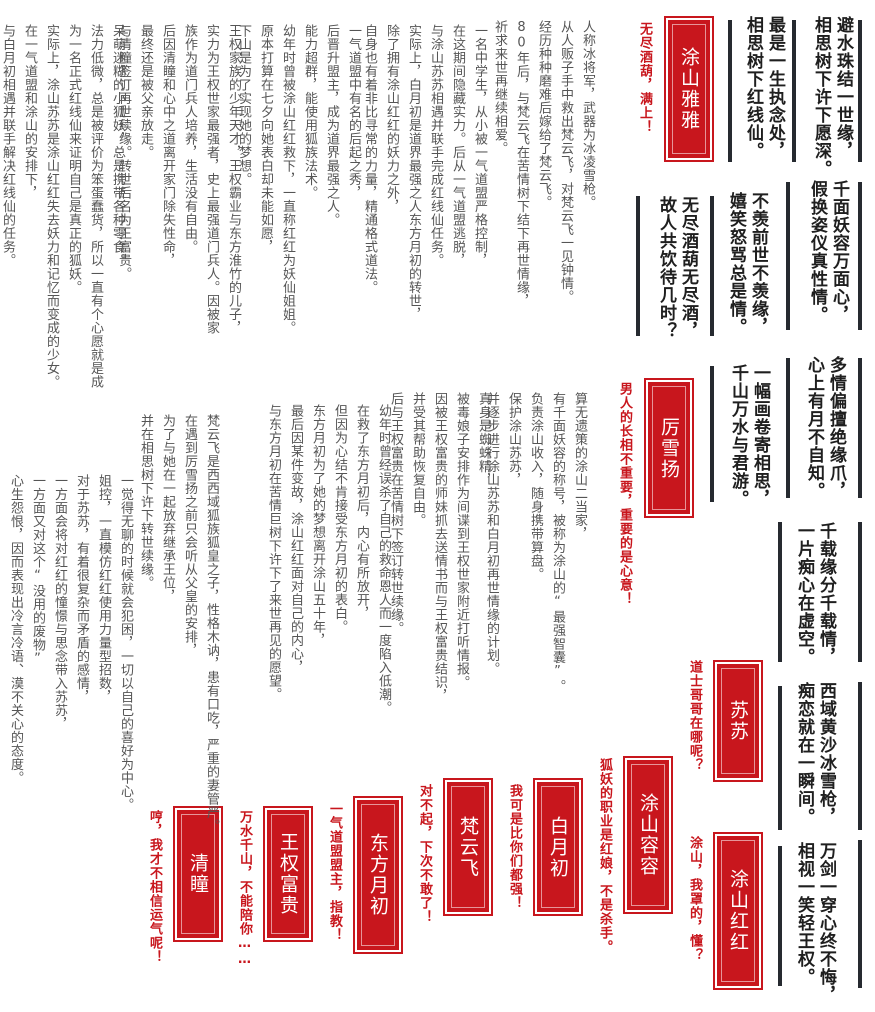 The image size is (875, 1012). Describe the element at coordinates (815, 754) in the screenshot. I see `poem-western-sands: 西域黄沙冰雪枪， 痴恋就在一瞬间。` at that location.